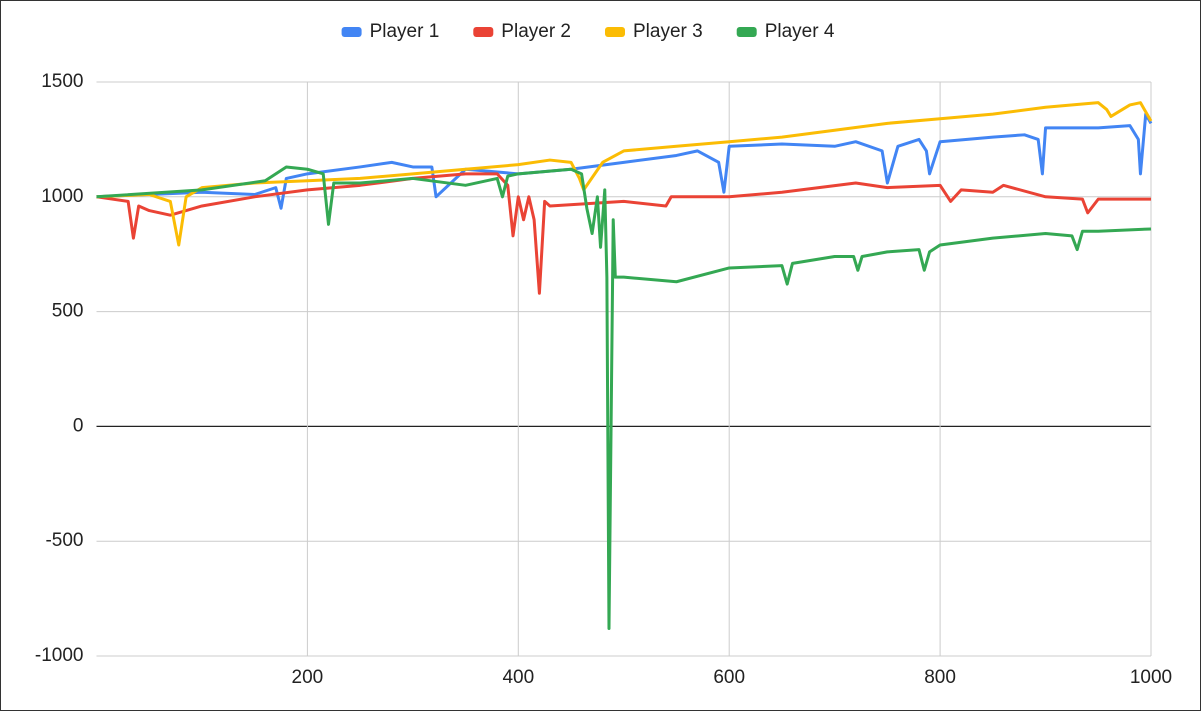  I want to click on y-tick-label: 1500, so click(62, 81).